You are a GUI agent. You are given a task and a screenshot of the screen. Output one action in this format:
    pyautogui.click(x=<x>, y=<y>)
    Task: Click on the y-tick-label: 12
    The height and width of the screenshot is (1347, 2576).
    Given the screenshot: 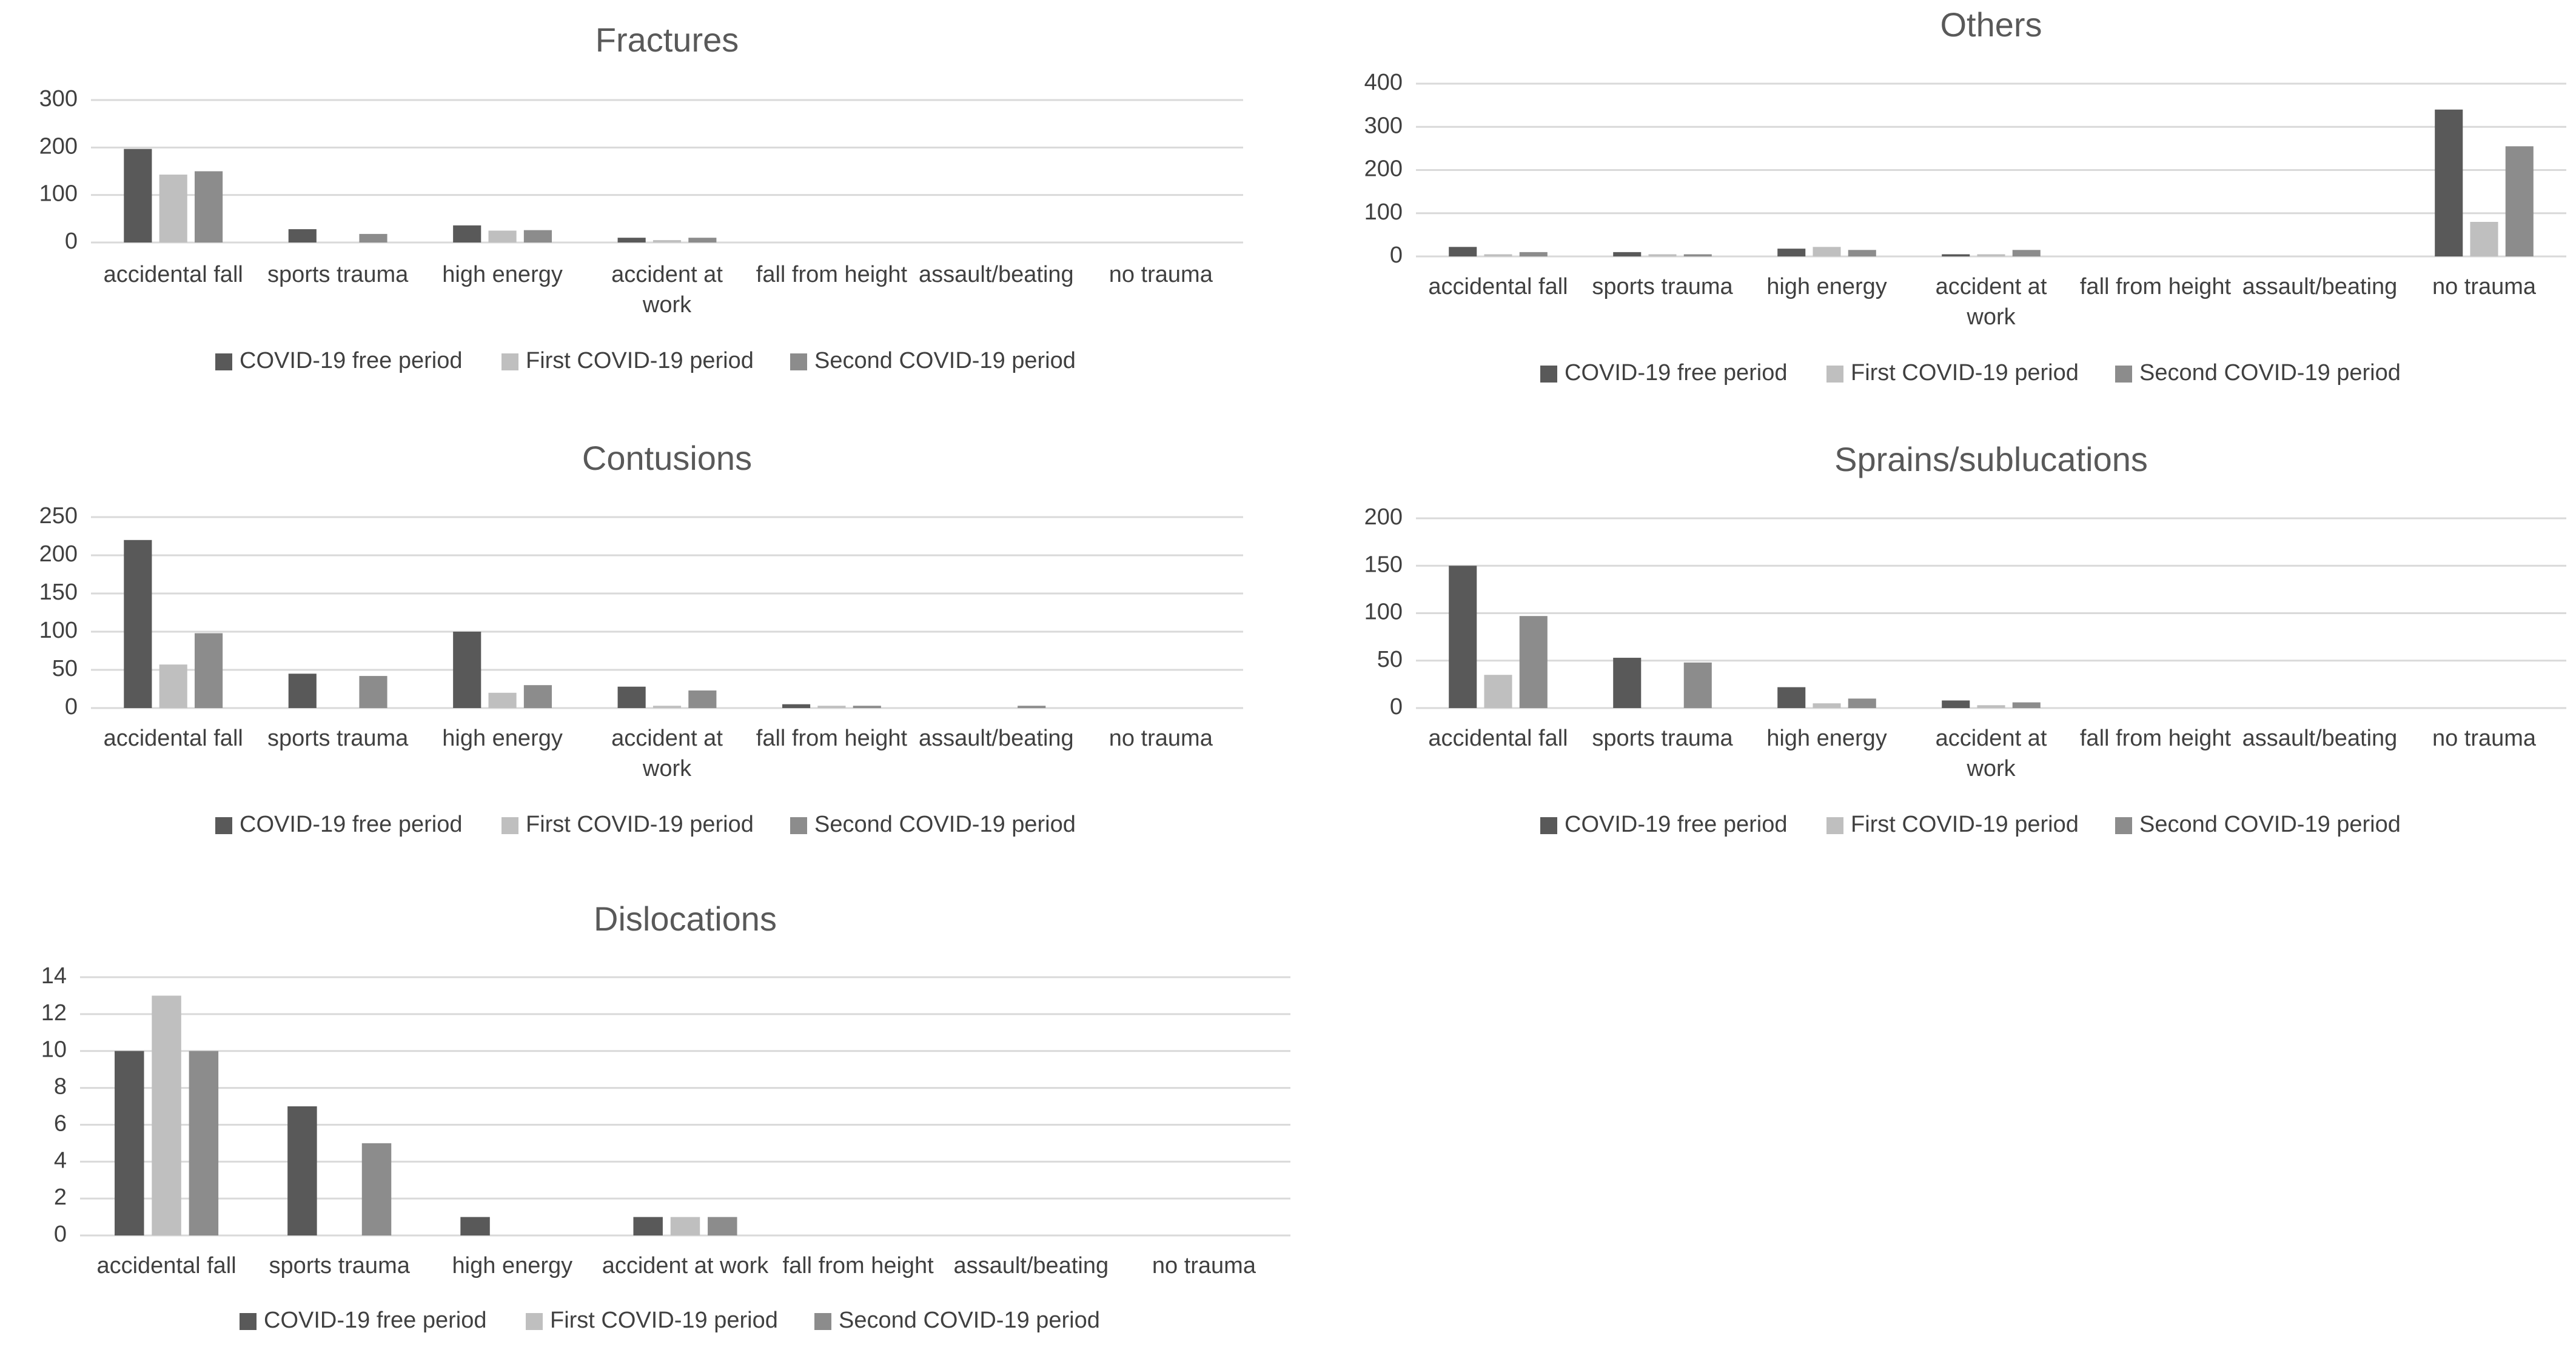 What is the action you would take?
    pyautogui.click(x=54, y=1013)
    